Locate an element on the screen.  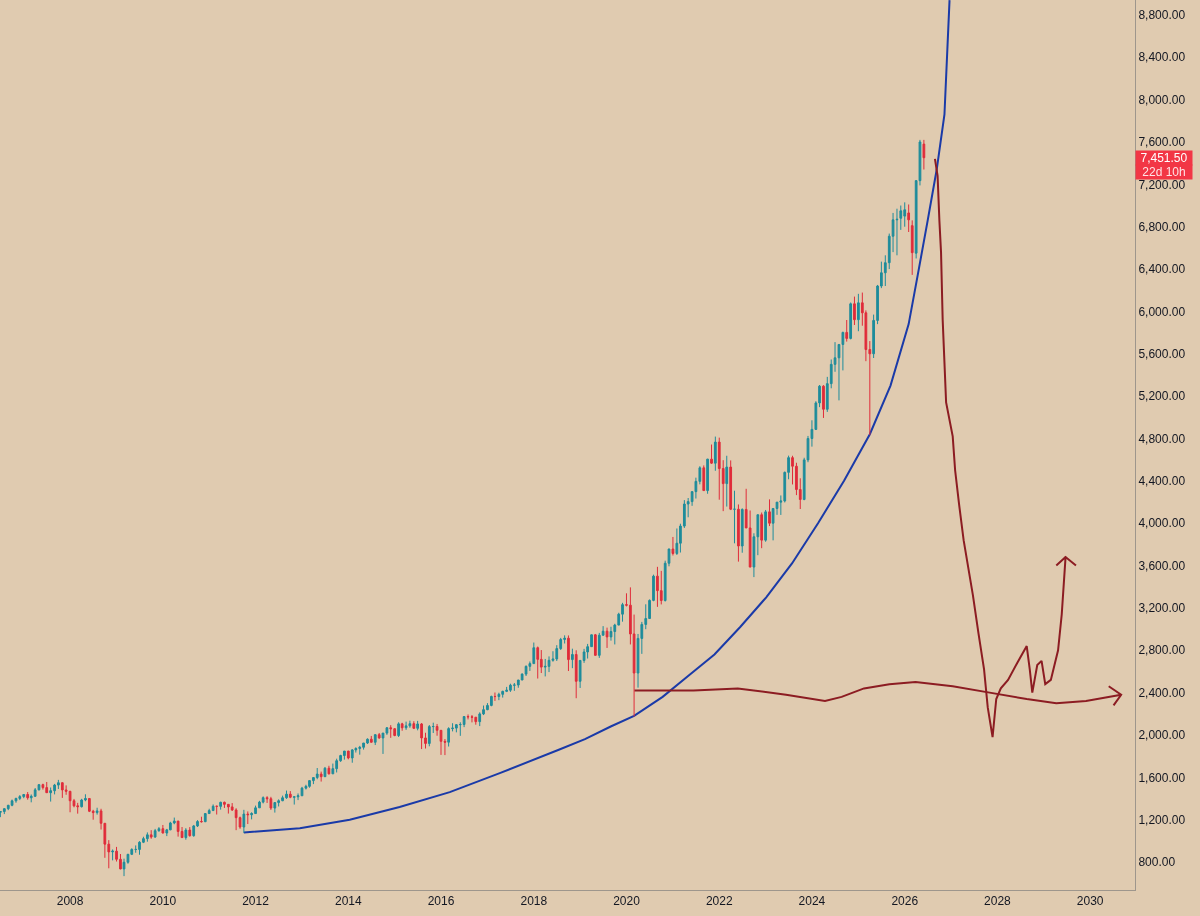
y-tick-label: 4,000.00 is located at coordinates (1162, 523).